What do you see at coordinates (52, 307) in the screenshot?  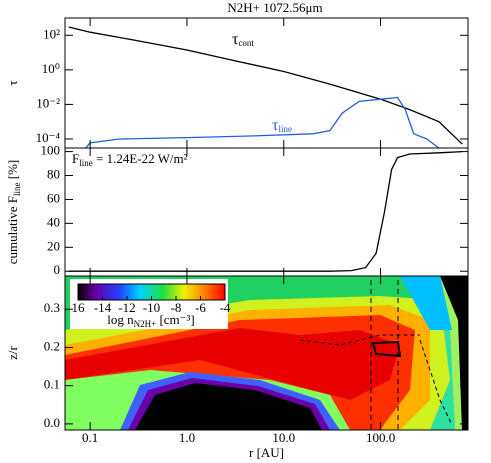 I see `y-tick-label: 0.3` at bounding box center [52, 307].